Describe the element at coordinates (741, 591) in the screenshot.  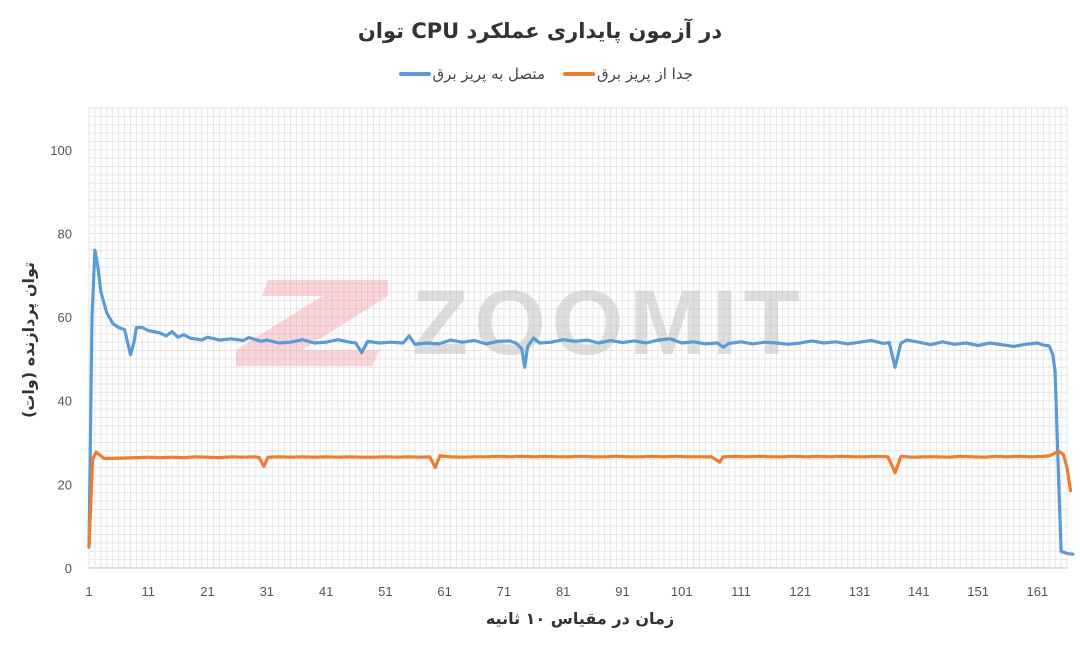
I see `x-tick-label: 111` at that location.